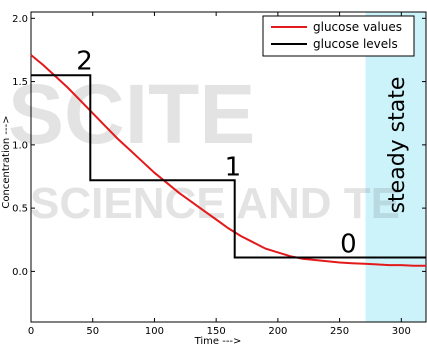  What do you see at coordinates (20, 19) in the screenshot?
I see `y-tick-label: 2.0` at bounding box center [20, 19].